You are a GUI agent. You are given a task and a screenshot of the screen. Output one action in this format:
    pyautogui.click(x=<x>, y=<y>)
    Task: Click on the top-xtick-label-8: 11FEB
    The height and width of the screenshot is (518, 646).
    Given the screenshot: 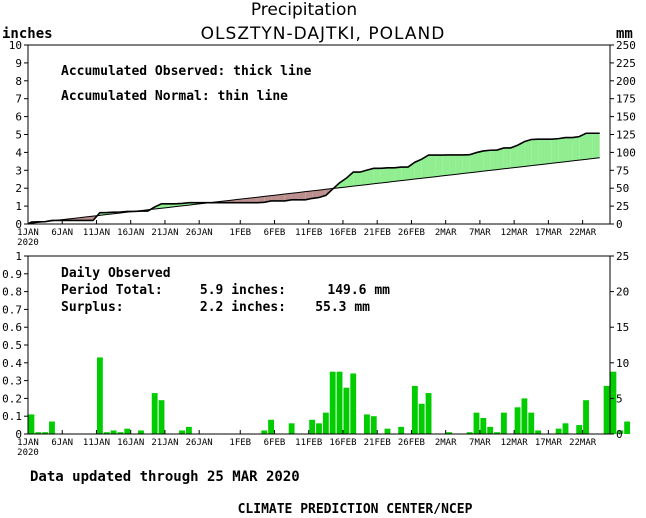 What is the action you would take?
    pyautogui.click(x=308, y=233)
    